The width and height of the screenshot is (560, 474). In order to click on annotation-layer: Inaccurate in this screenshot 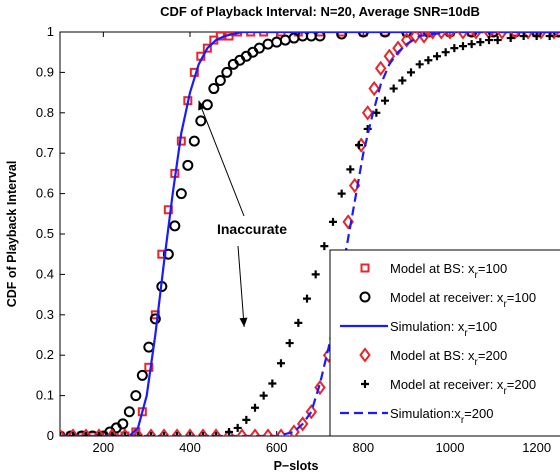, I will do `click(242, 213)`.